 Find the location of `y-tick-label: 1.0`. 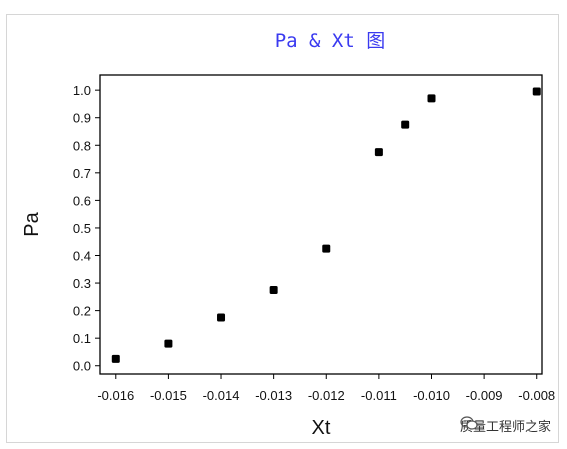

y-tick-label: 1.0 is located at coordinates (82, 90).